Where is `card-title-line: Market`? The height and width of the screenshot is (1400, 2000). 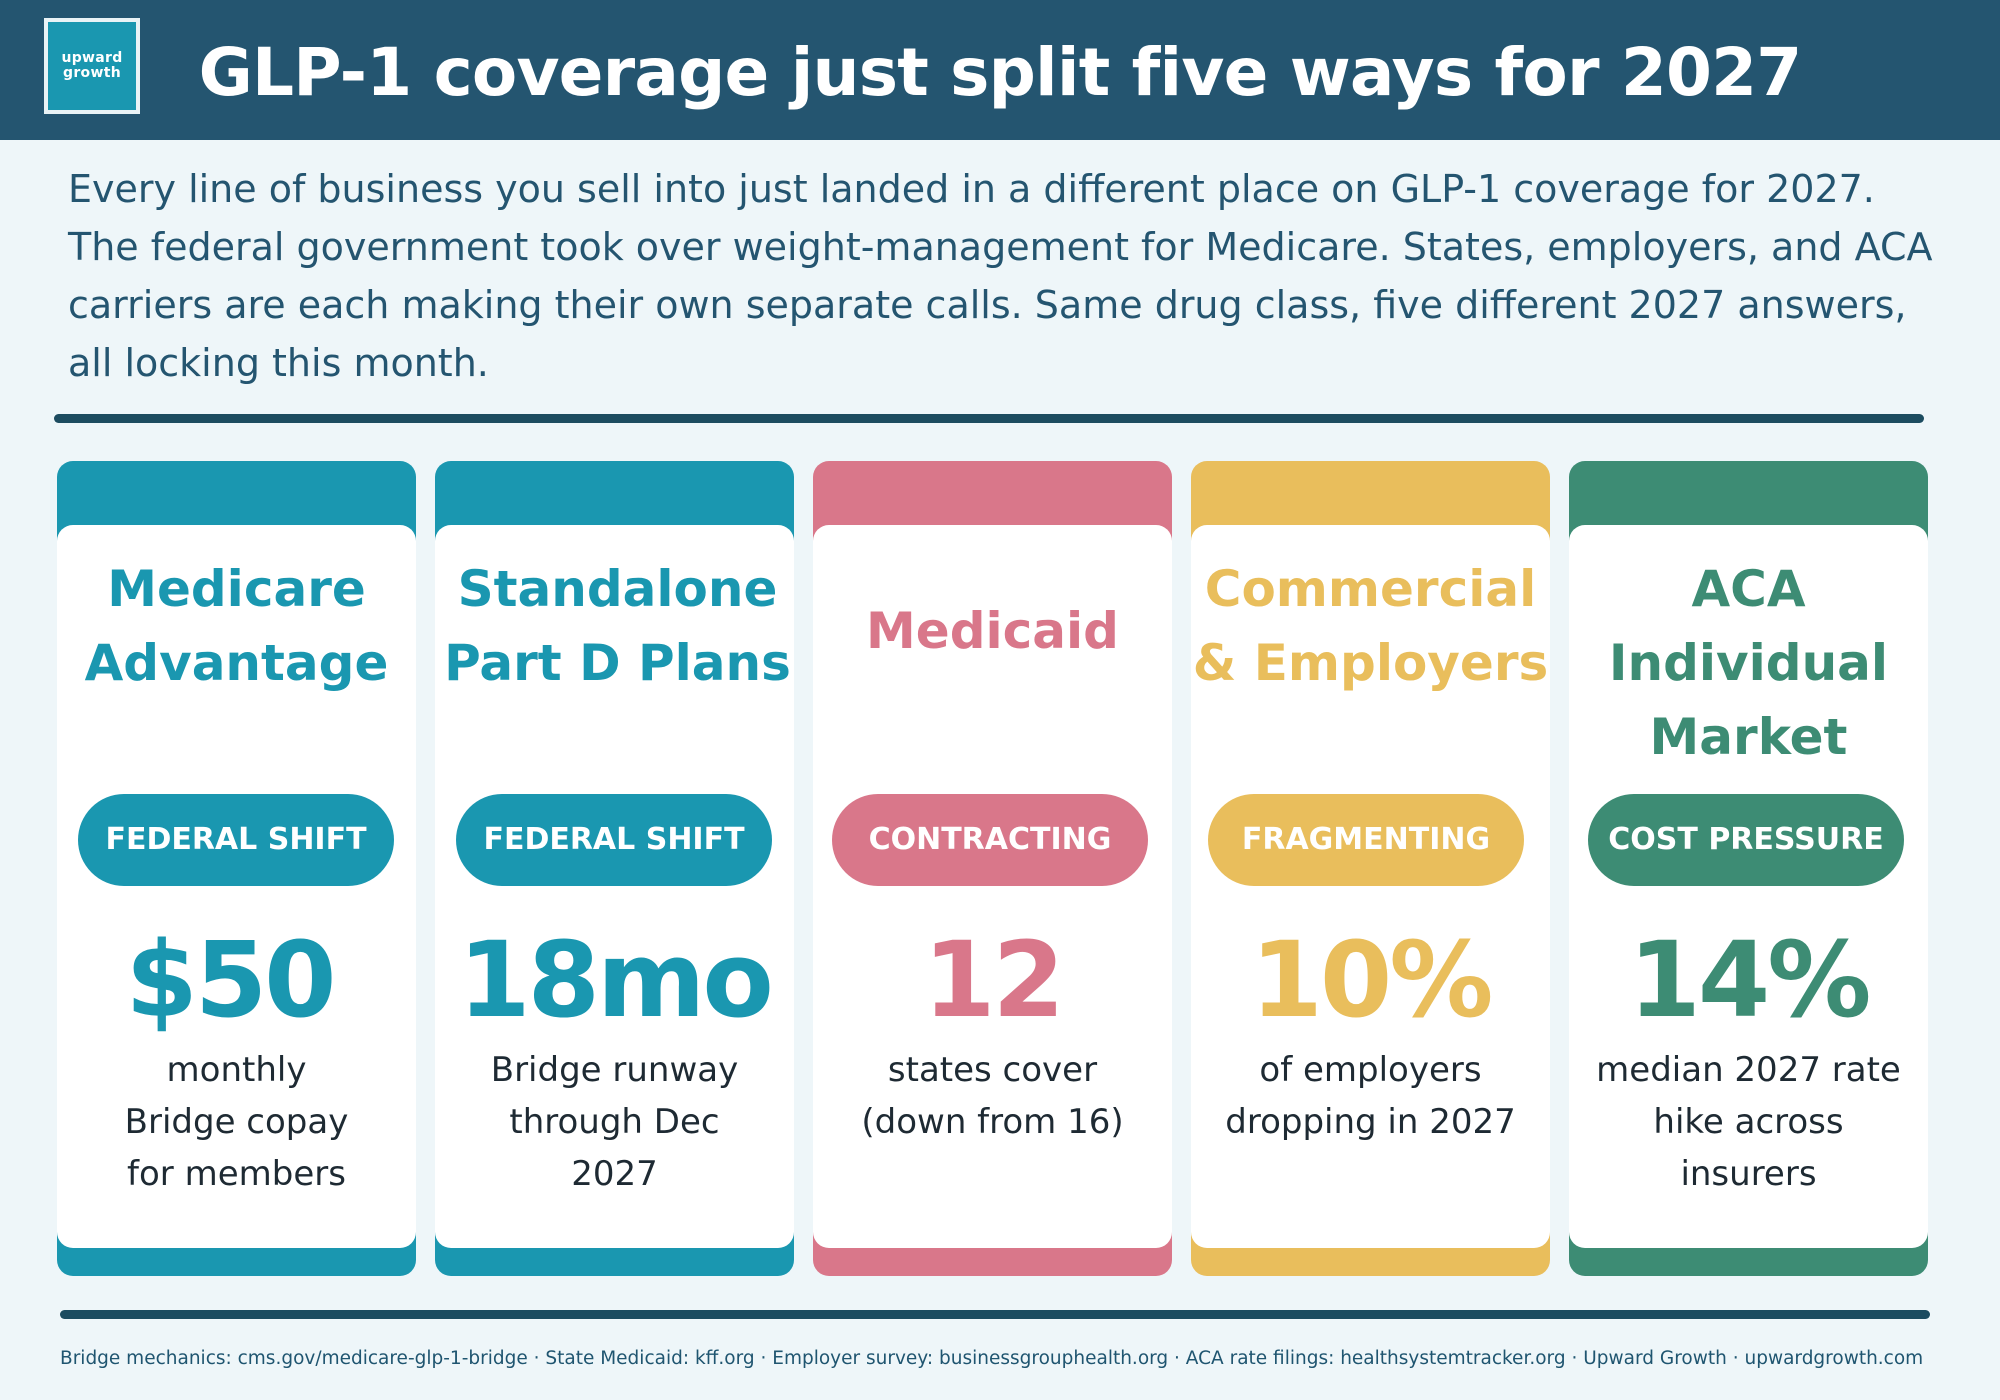 card-title-line: Market is located at coordinates (1748, 737).